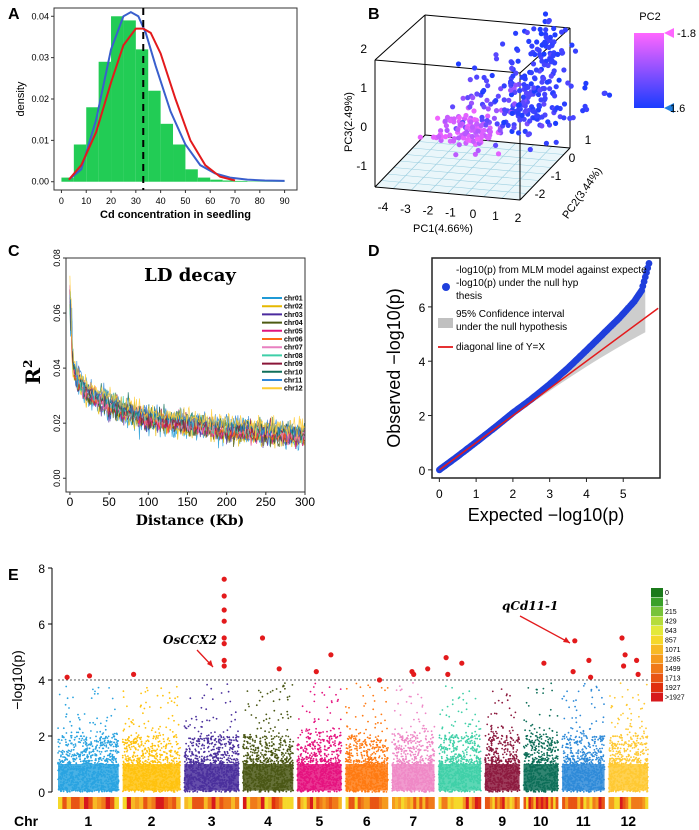  What do you see at coordinates (293, 340) in the screenshot?
I see `legend-label: chr06` at bounding box center [293, 340].